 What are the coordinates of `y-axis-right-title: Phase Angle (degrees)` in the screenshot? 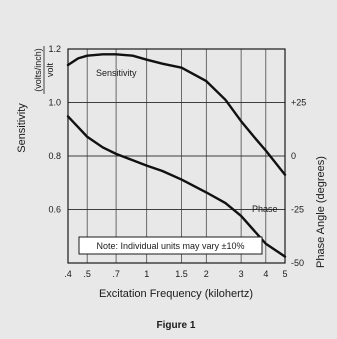 It's located at (321, 212).